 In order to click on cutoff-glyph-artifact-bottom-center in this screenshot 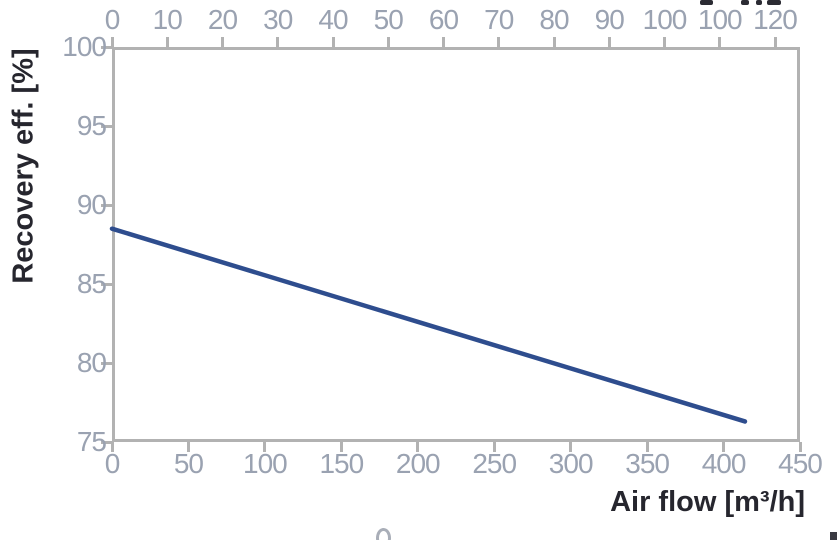, I will do `click(383, 534)`.